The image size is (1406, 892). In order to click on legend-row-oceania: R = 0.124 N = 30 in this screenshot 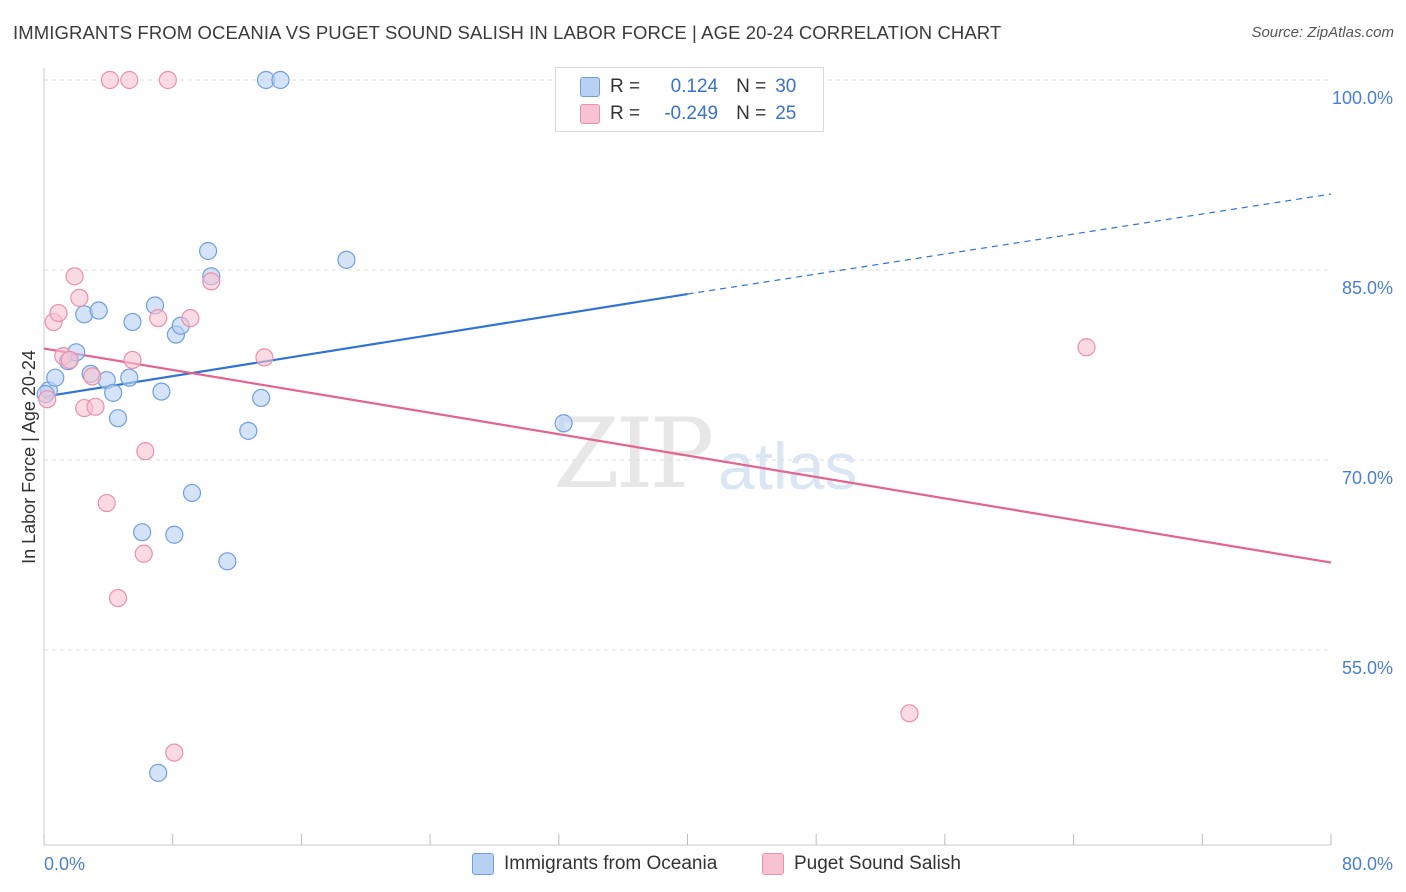, I will do `click(688, 87)`.